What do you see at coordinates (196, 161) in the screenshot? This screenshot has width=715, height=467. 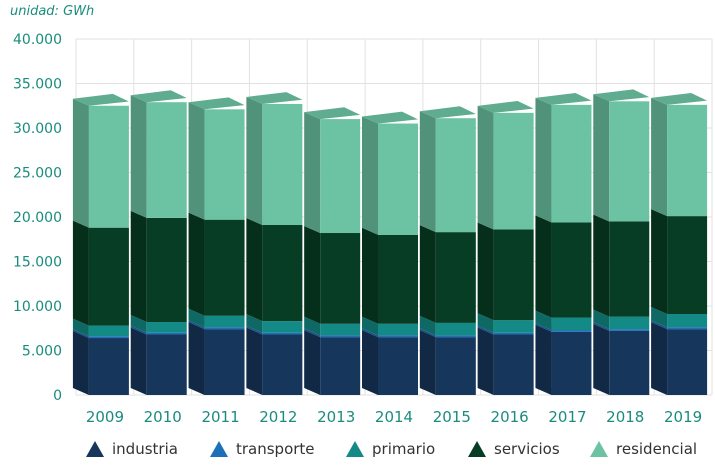 I see `bar-side-residencial-2011` at bounding box center [196, 161].